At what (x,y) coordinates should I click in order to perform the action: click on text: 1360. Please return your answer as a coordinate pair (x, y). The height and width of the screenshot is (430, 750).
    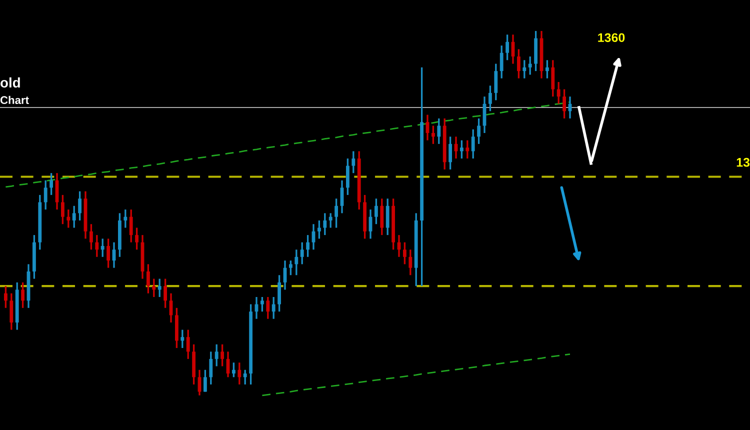
    Looking at the image, I should click on (611, 37).